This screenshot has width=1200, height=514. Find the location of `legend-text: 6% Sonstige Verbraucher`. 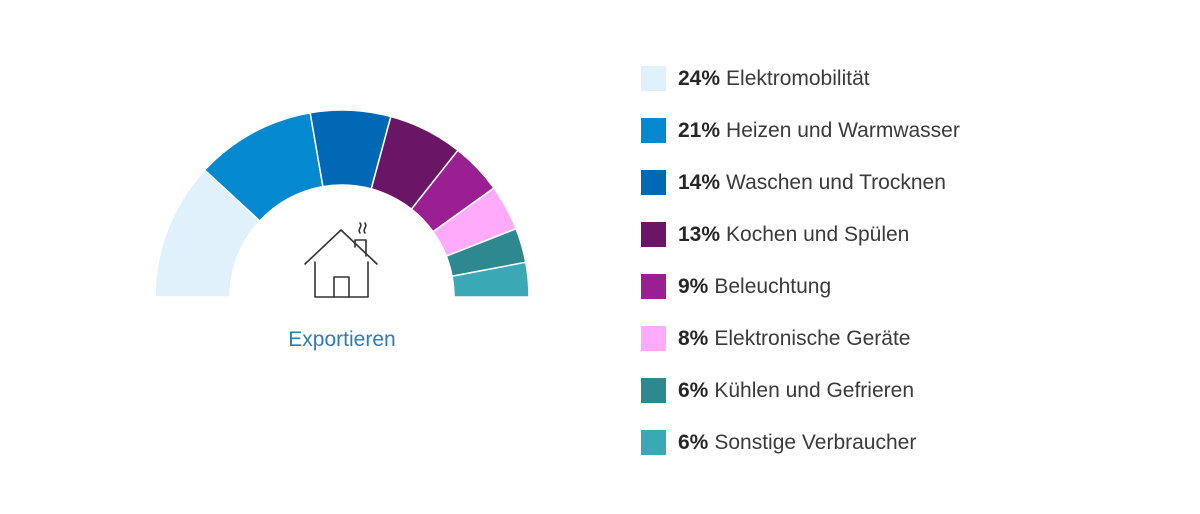

legend-text: 6% Sonstige Verbraucher is located at coordinates (797, 443).